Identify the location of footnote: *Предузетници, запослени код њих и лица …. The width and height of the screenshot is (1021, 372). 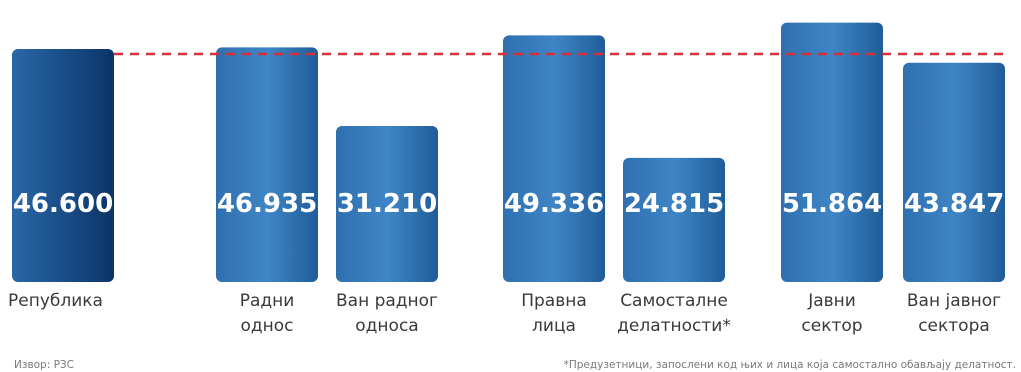
(790, 365).